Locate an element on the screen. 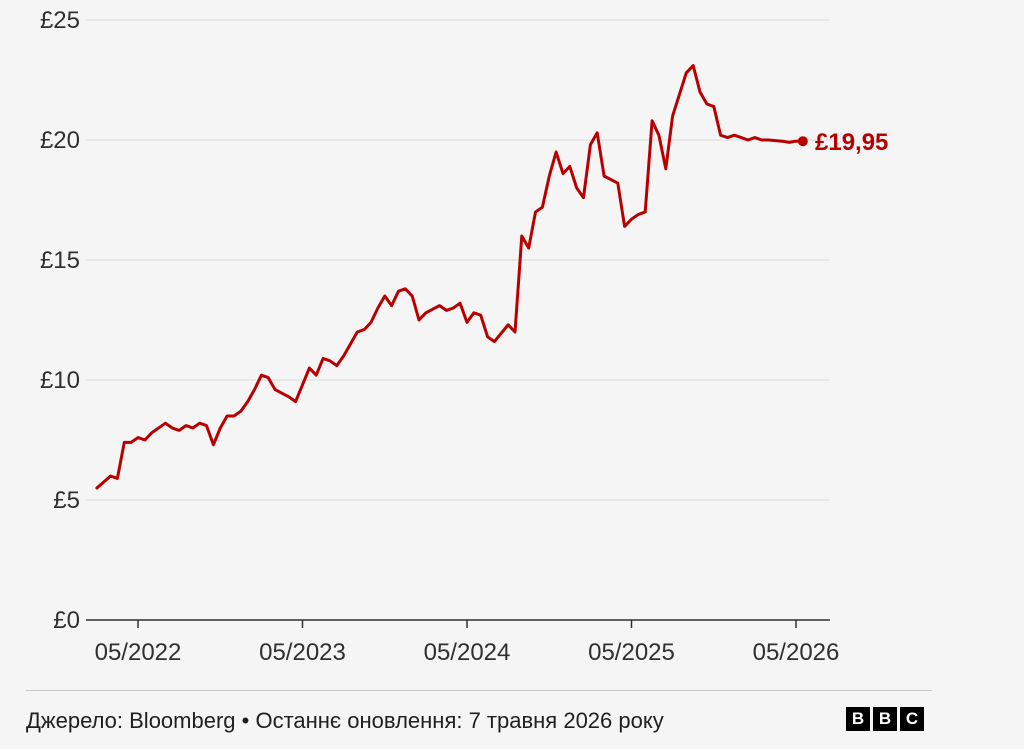 The width and height of the screenshot is (1024, 749). y-tick-label: £15 is located at coordinates (60, 260).